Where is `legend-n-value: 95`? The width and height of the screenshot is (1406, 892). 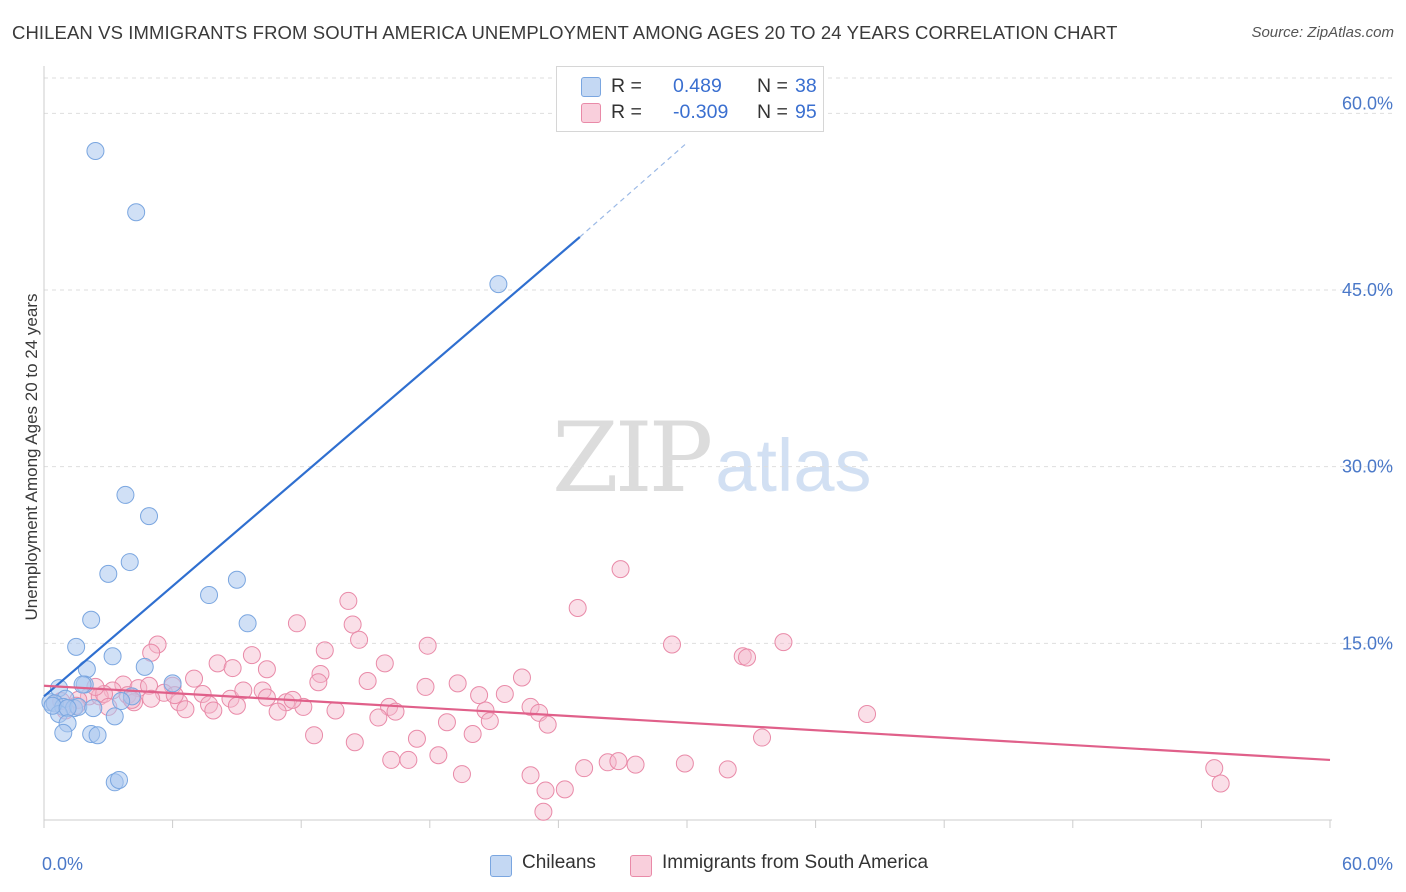
legend-n-value: 95 is located at coordinates (806, 112).